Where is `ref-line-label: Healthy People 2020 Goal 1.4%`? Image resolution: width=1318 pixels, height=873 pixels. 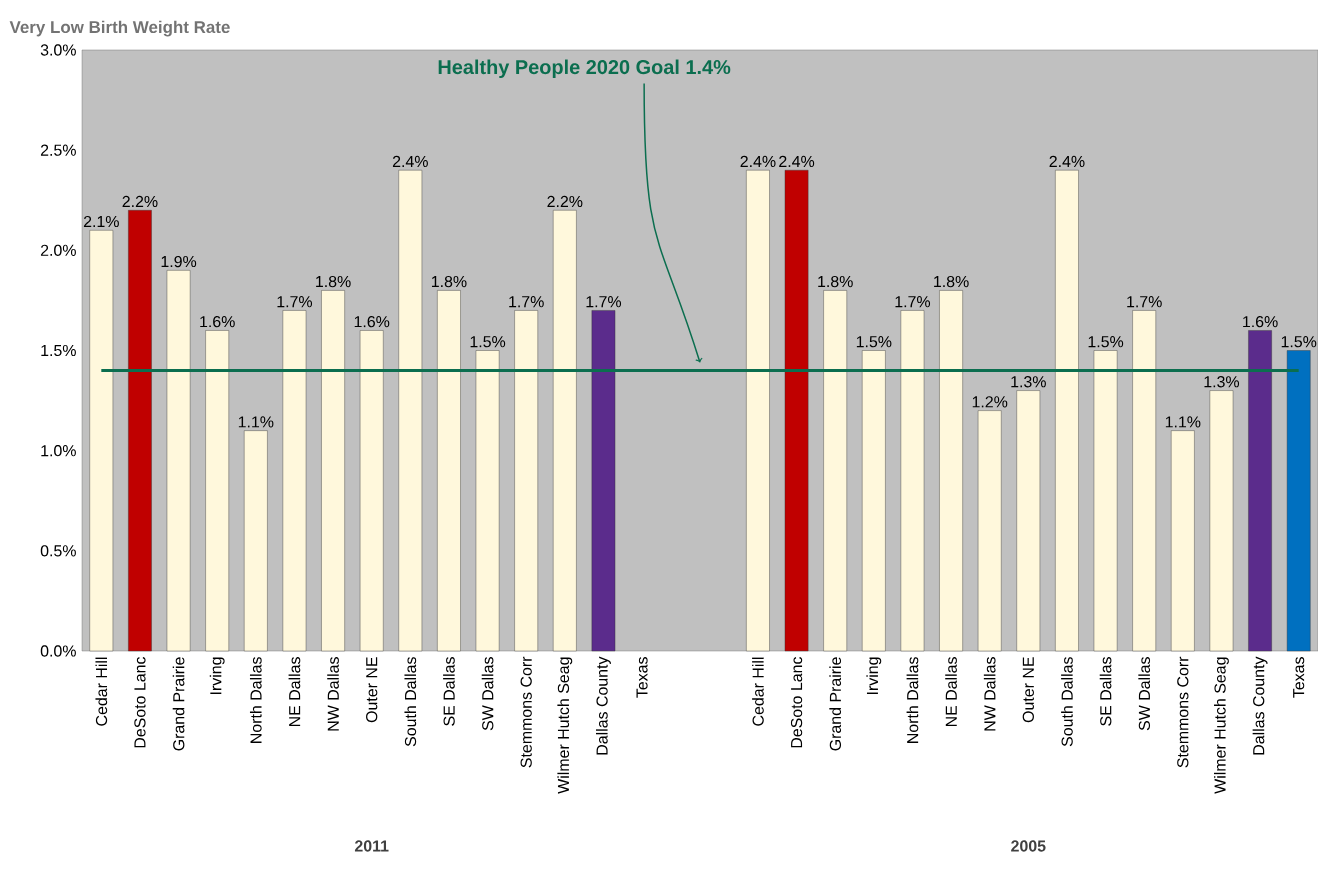 ref-line-label: Healthy People 2020 Goal 1.4% is located at coordinates (584, 69).